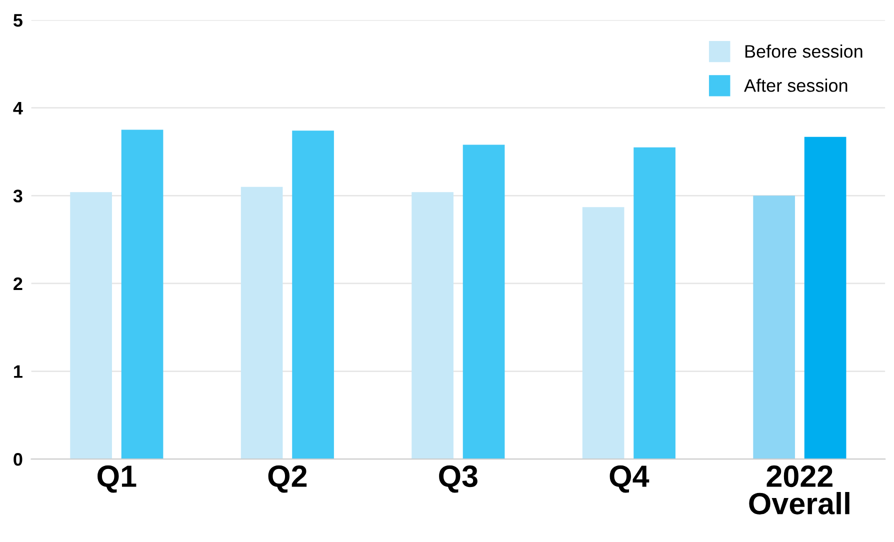 Image resolution: width=894 pixels, height=542 pixels. Describe the element at coordinates (17, 20) in the screenshot. I see `y-tick-label: 5` at that location.